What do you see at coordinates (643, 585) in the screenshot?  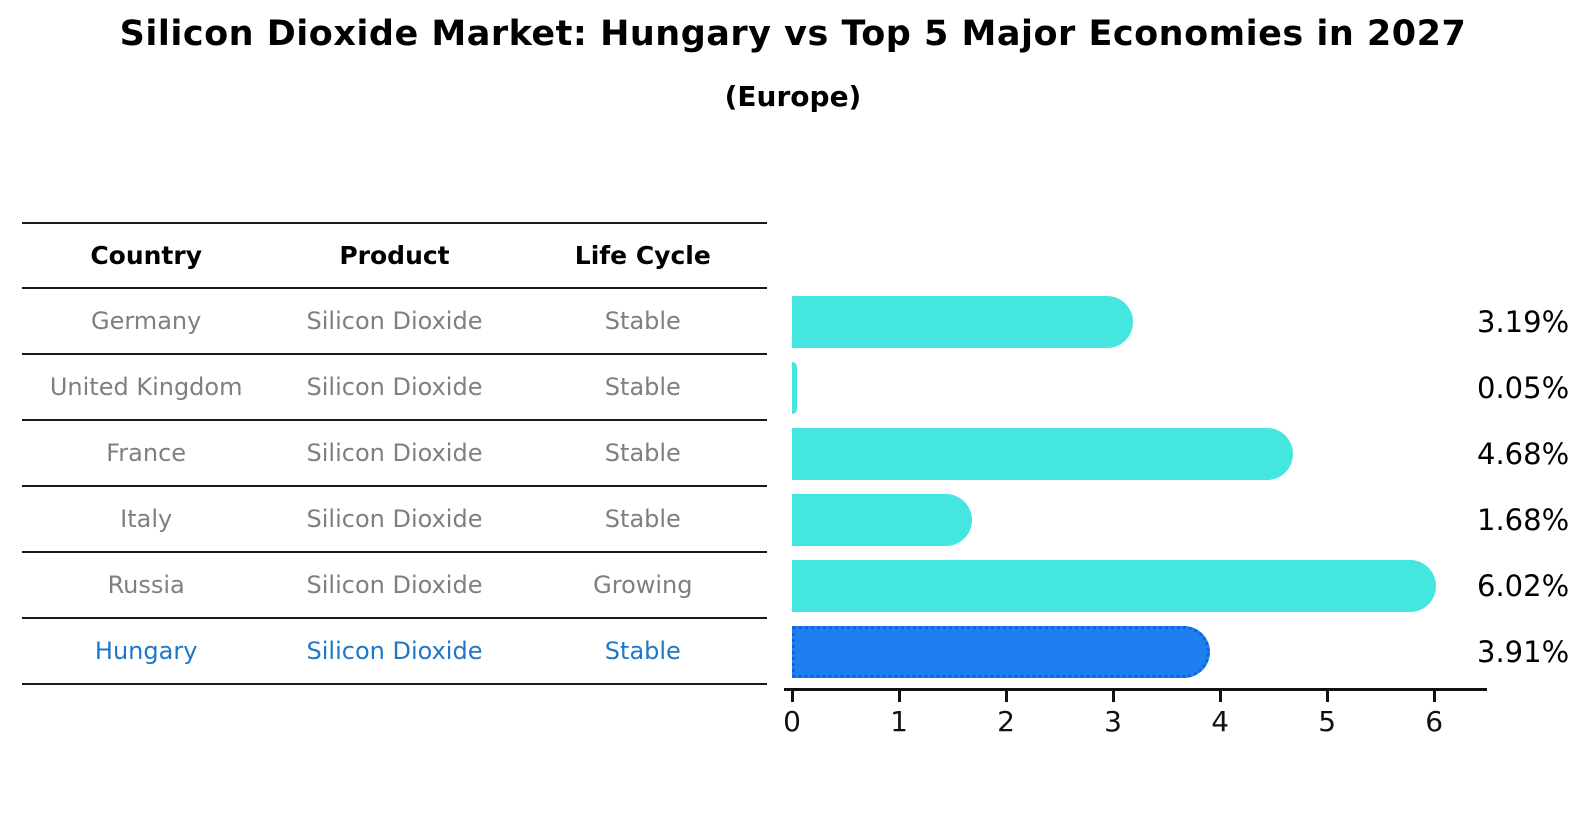 I see `lifecycle-cell: Growing` at bounding box center [643, 585].